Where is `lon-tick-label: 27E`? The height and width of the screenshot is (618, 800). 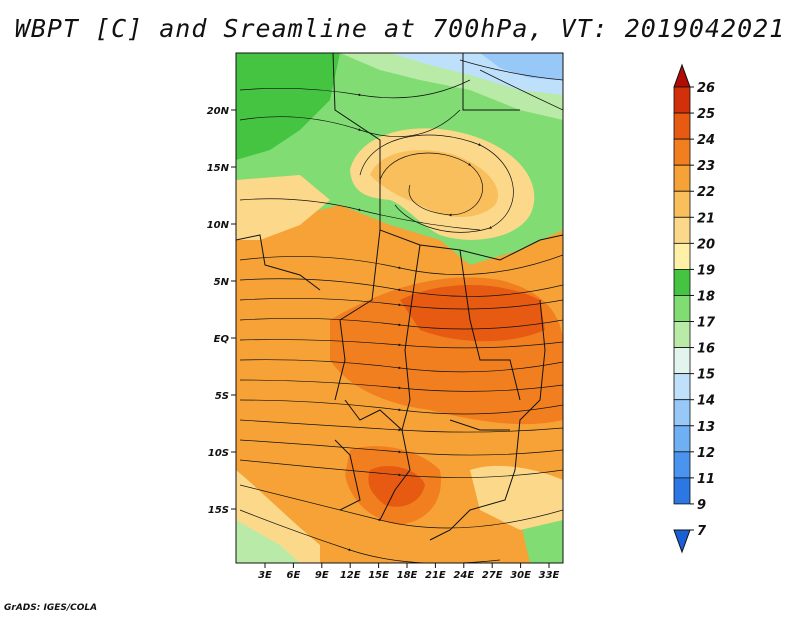
lon-tick-label: 27E is located at coordinates (492, 575).